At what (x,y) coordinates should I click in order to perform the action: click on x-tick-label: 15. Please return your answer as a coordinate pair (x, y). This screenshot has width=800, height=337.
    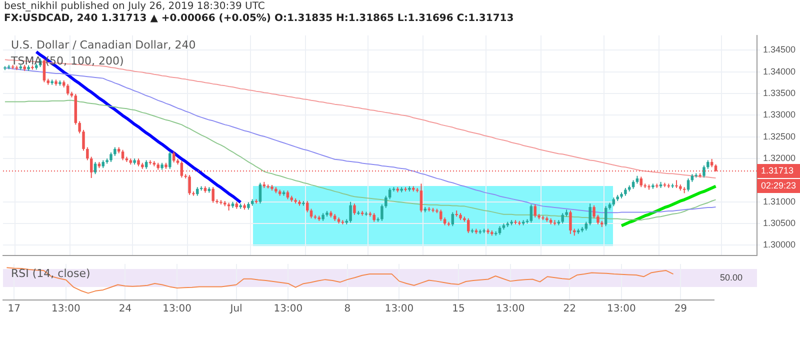
    Looking at the image, I should click on (458, 309).